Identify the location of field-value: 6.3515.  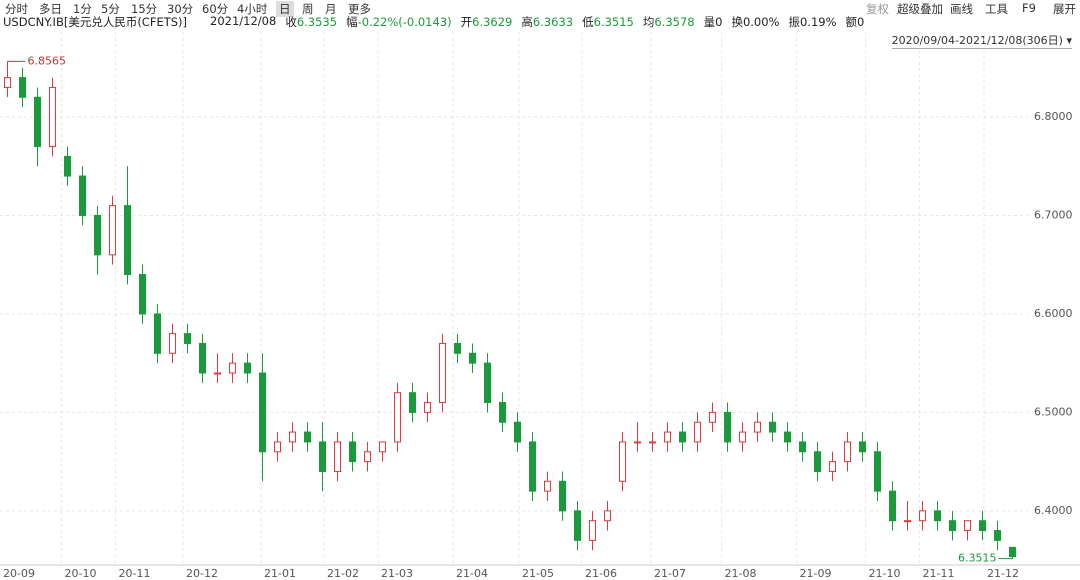
(613, 22).